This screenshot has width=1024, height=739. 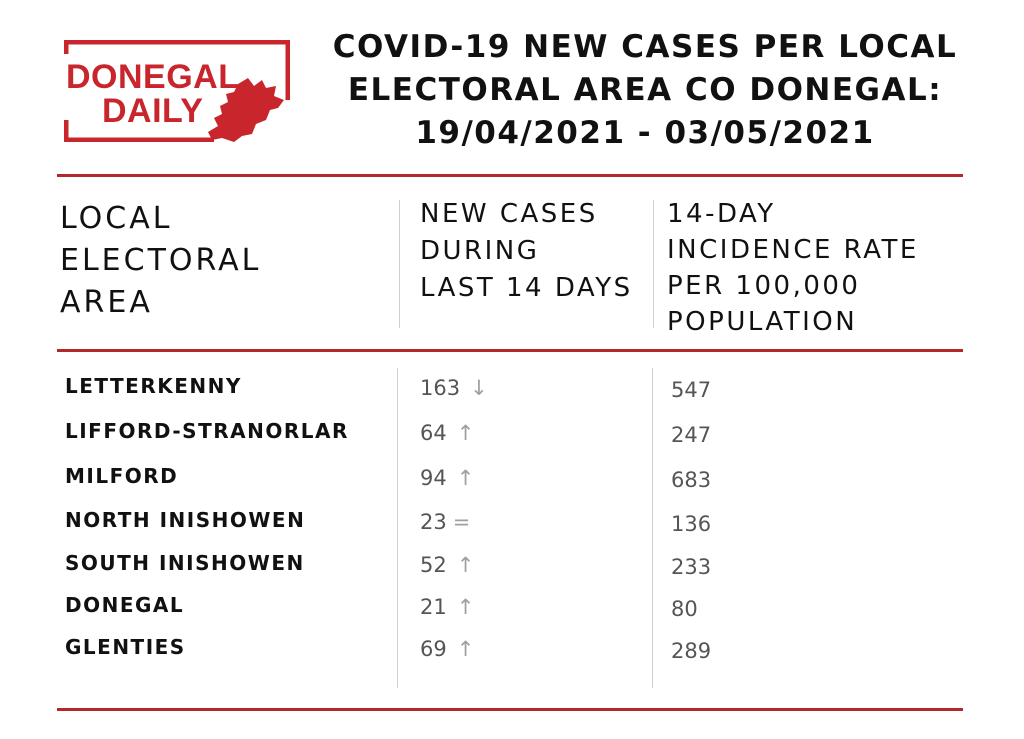 What do you see at coordinates (512, 655) in the screenshot?
I see `table-row: GLENTIES 69 ↑ 289` at bounding box center [512, 655].